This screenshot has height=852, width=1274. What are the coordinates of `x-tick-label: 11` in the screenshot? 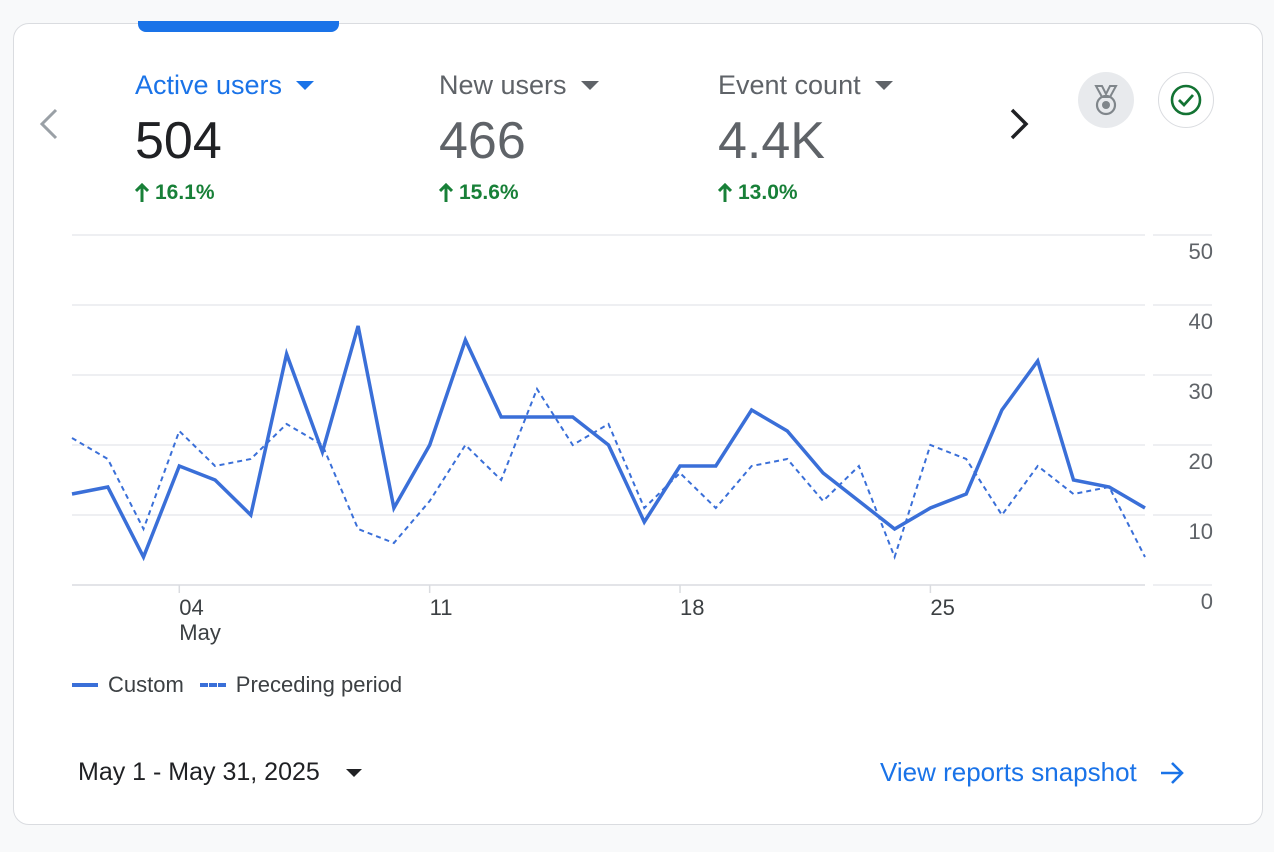 It's located at (441, 607).